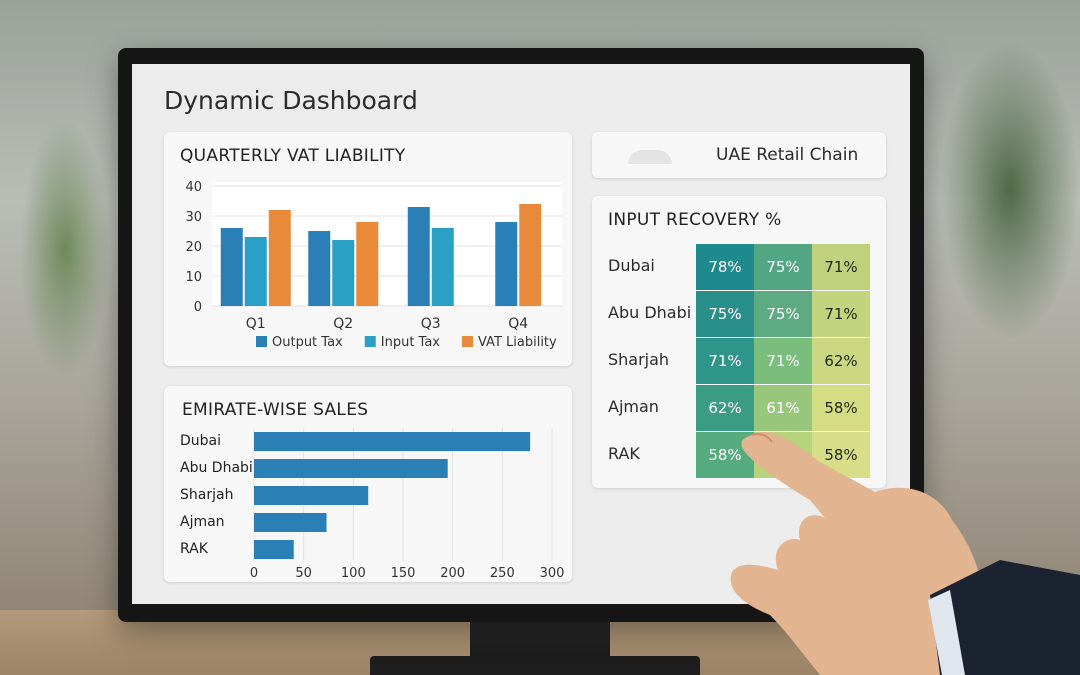  I want to click on vat-x-tick-label: Q3, so click(431, 324).